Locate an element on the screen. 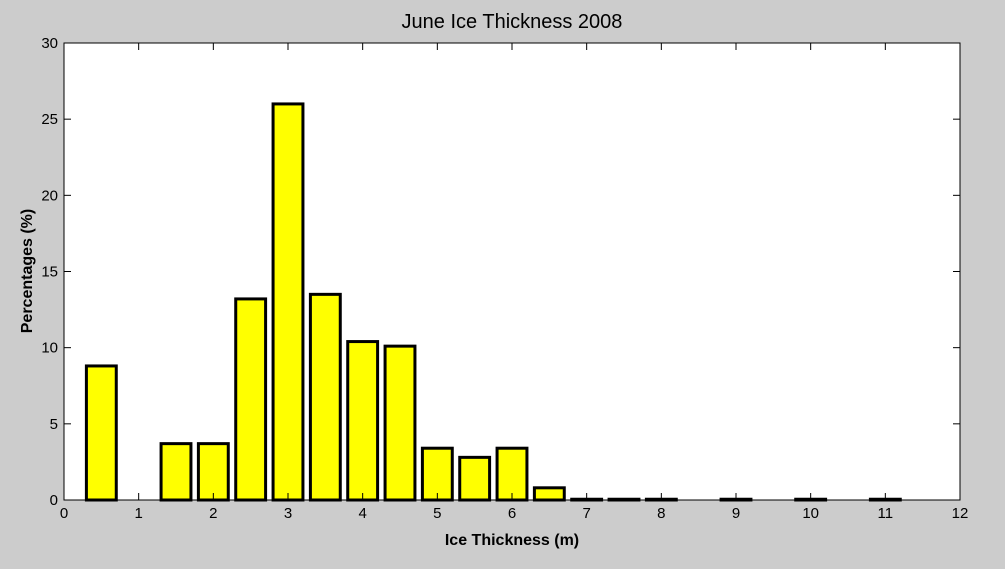  x-axis-label: Ice Thickness (m) is located at coordinates (512, 540).